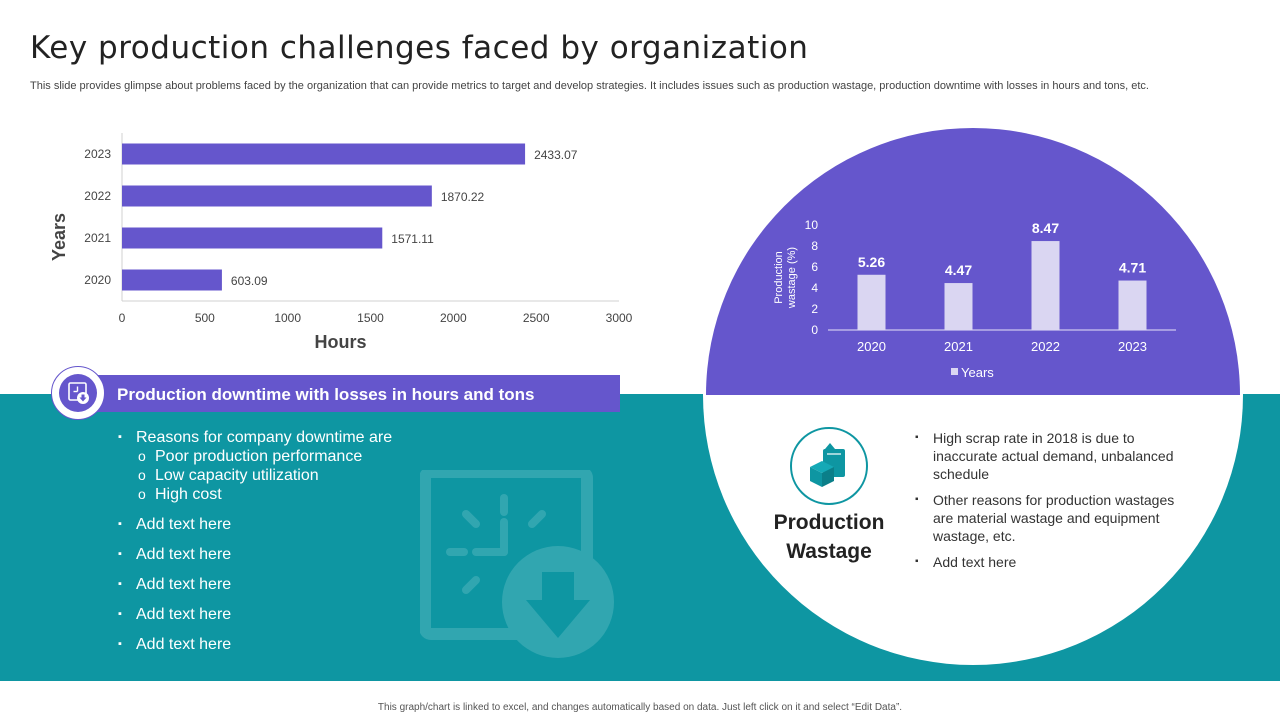 This screenshot has height=720, width=1280. I want to click on x-tick-label: 2500, so click(536, 318).